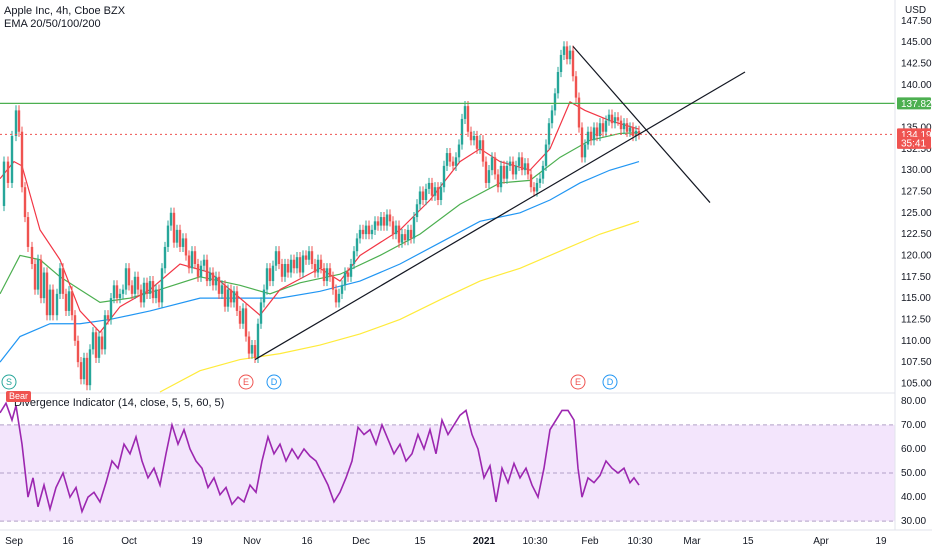 Image resolution: width=932 pixels, height=550 pixels. Describe the element at coordinates (916, 362) in the screenshot. I see `price-y-tick: 107.50` at that location.